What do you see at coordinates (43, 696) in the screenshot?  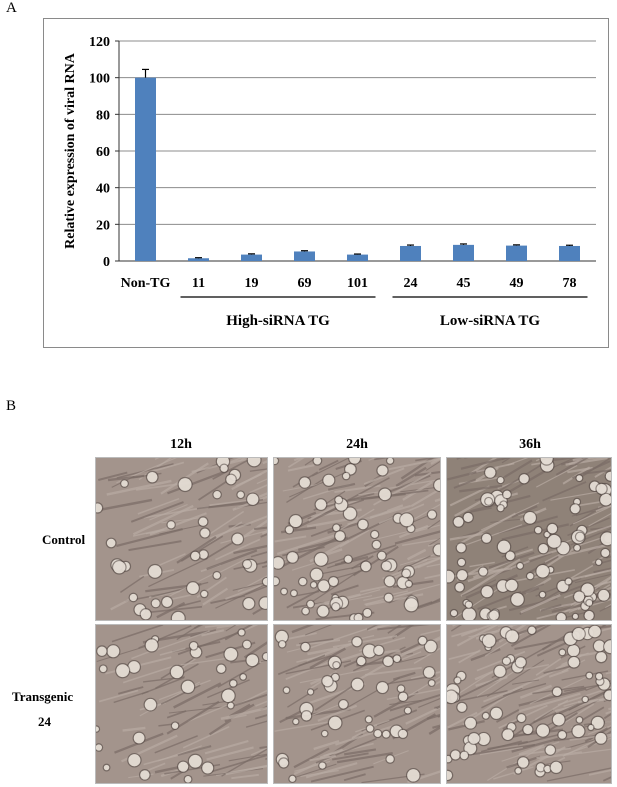 I see `row-label-transgenic: Transgenic` at bounding box center [43, 696].